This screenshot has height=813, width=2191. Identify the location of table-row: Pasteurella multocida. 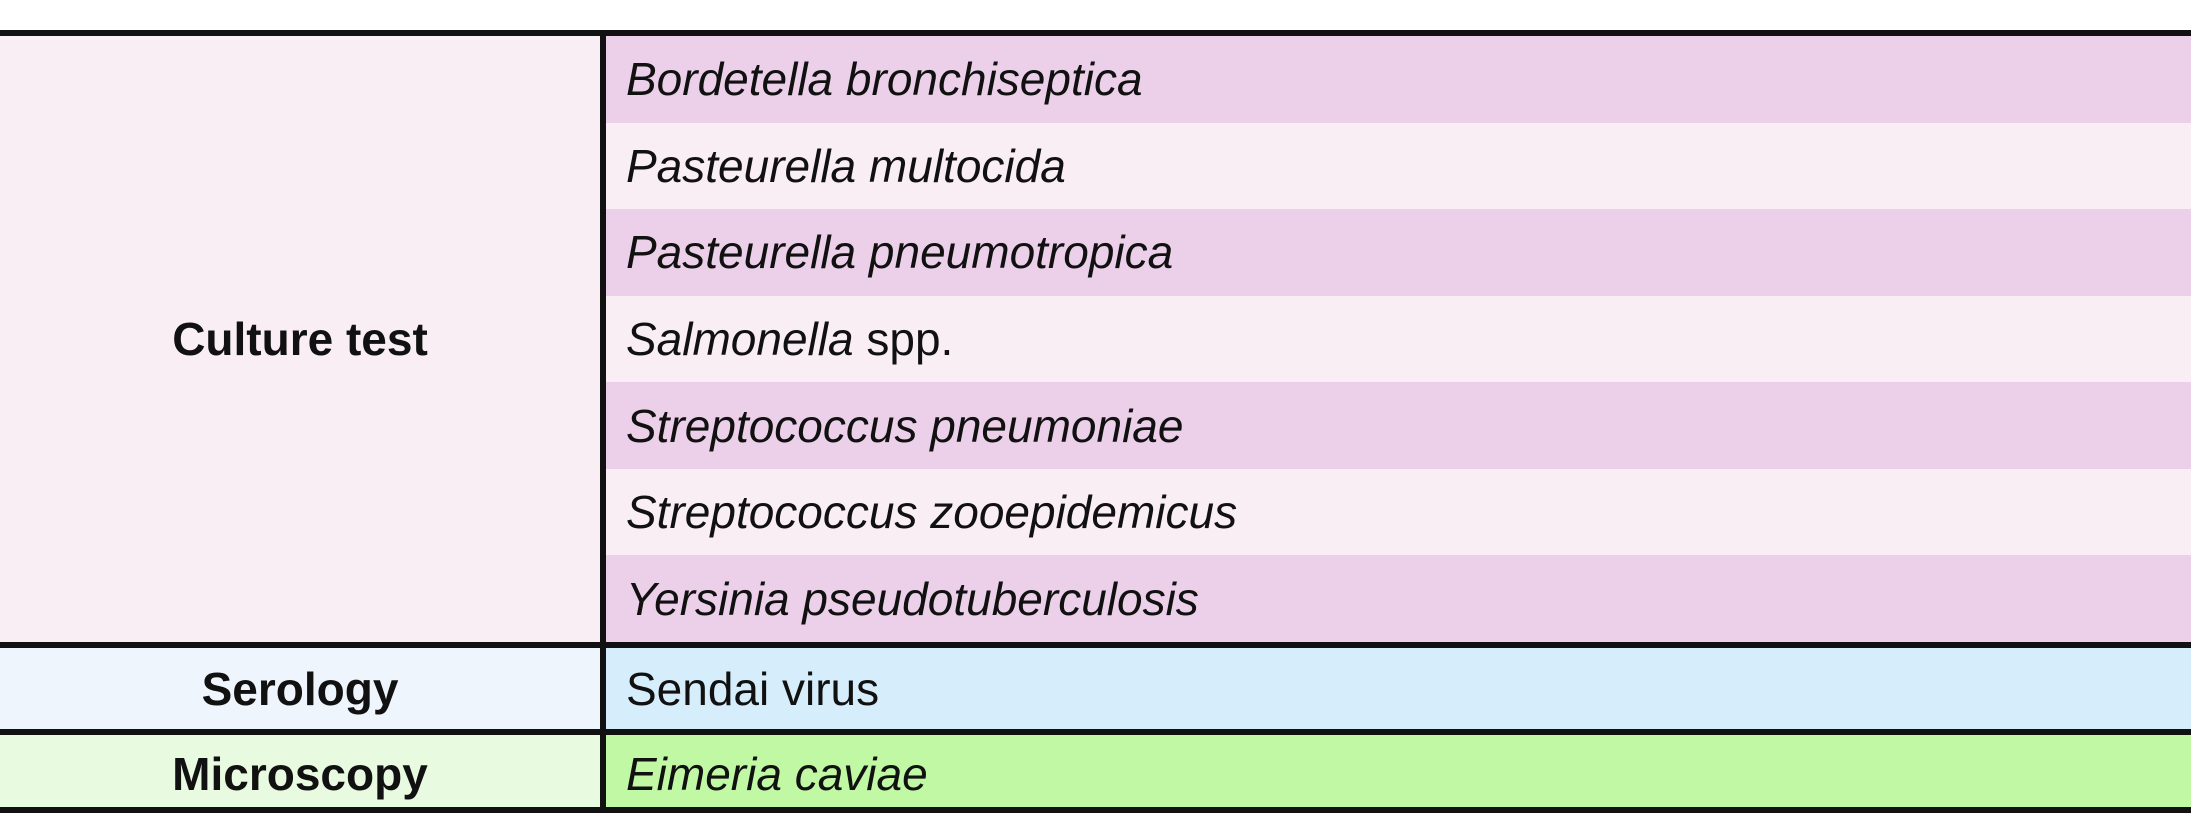
(1398, 166).